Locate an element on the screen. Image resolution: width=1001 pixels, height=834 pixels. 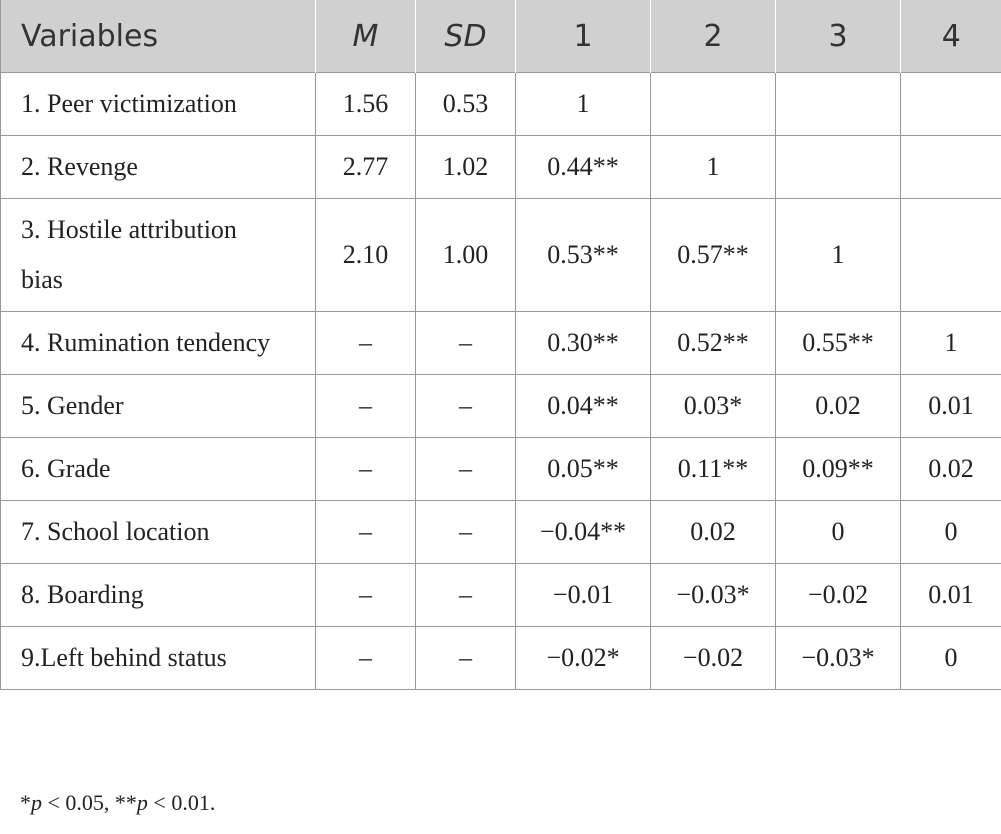
variable-name: 2. Revenge is located at coordinates (158, 167).